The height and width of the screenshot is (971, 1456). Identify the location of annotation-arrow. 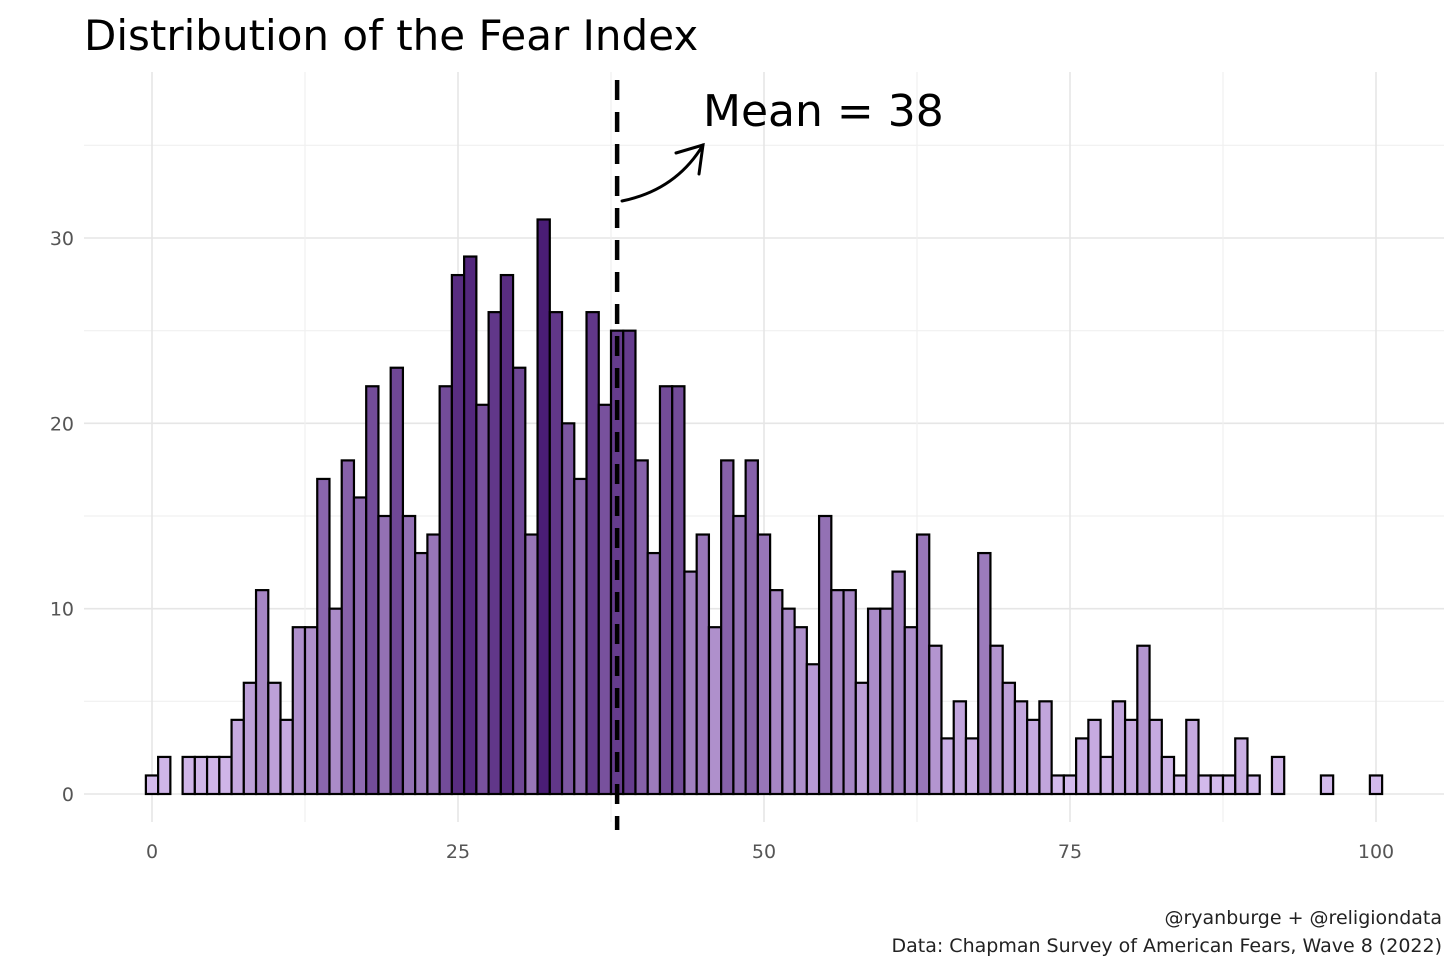
(662, 172).